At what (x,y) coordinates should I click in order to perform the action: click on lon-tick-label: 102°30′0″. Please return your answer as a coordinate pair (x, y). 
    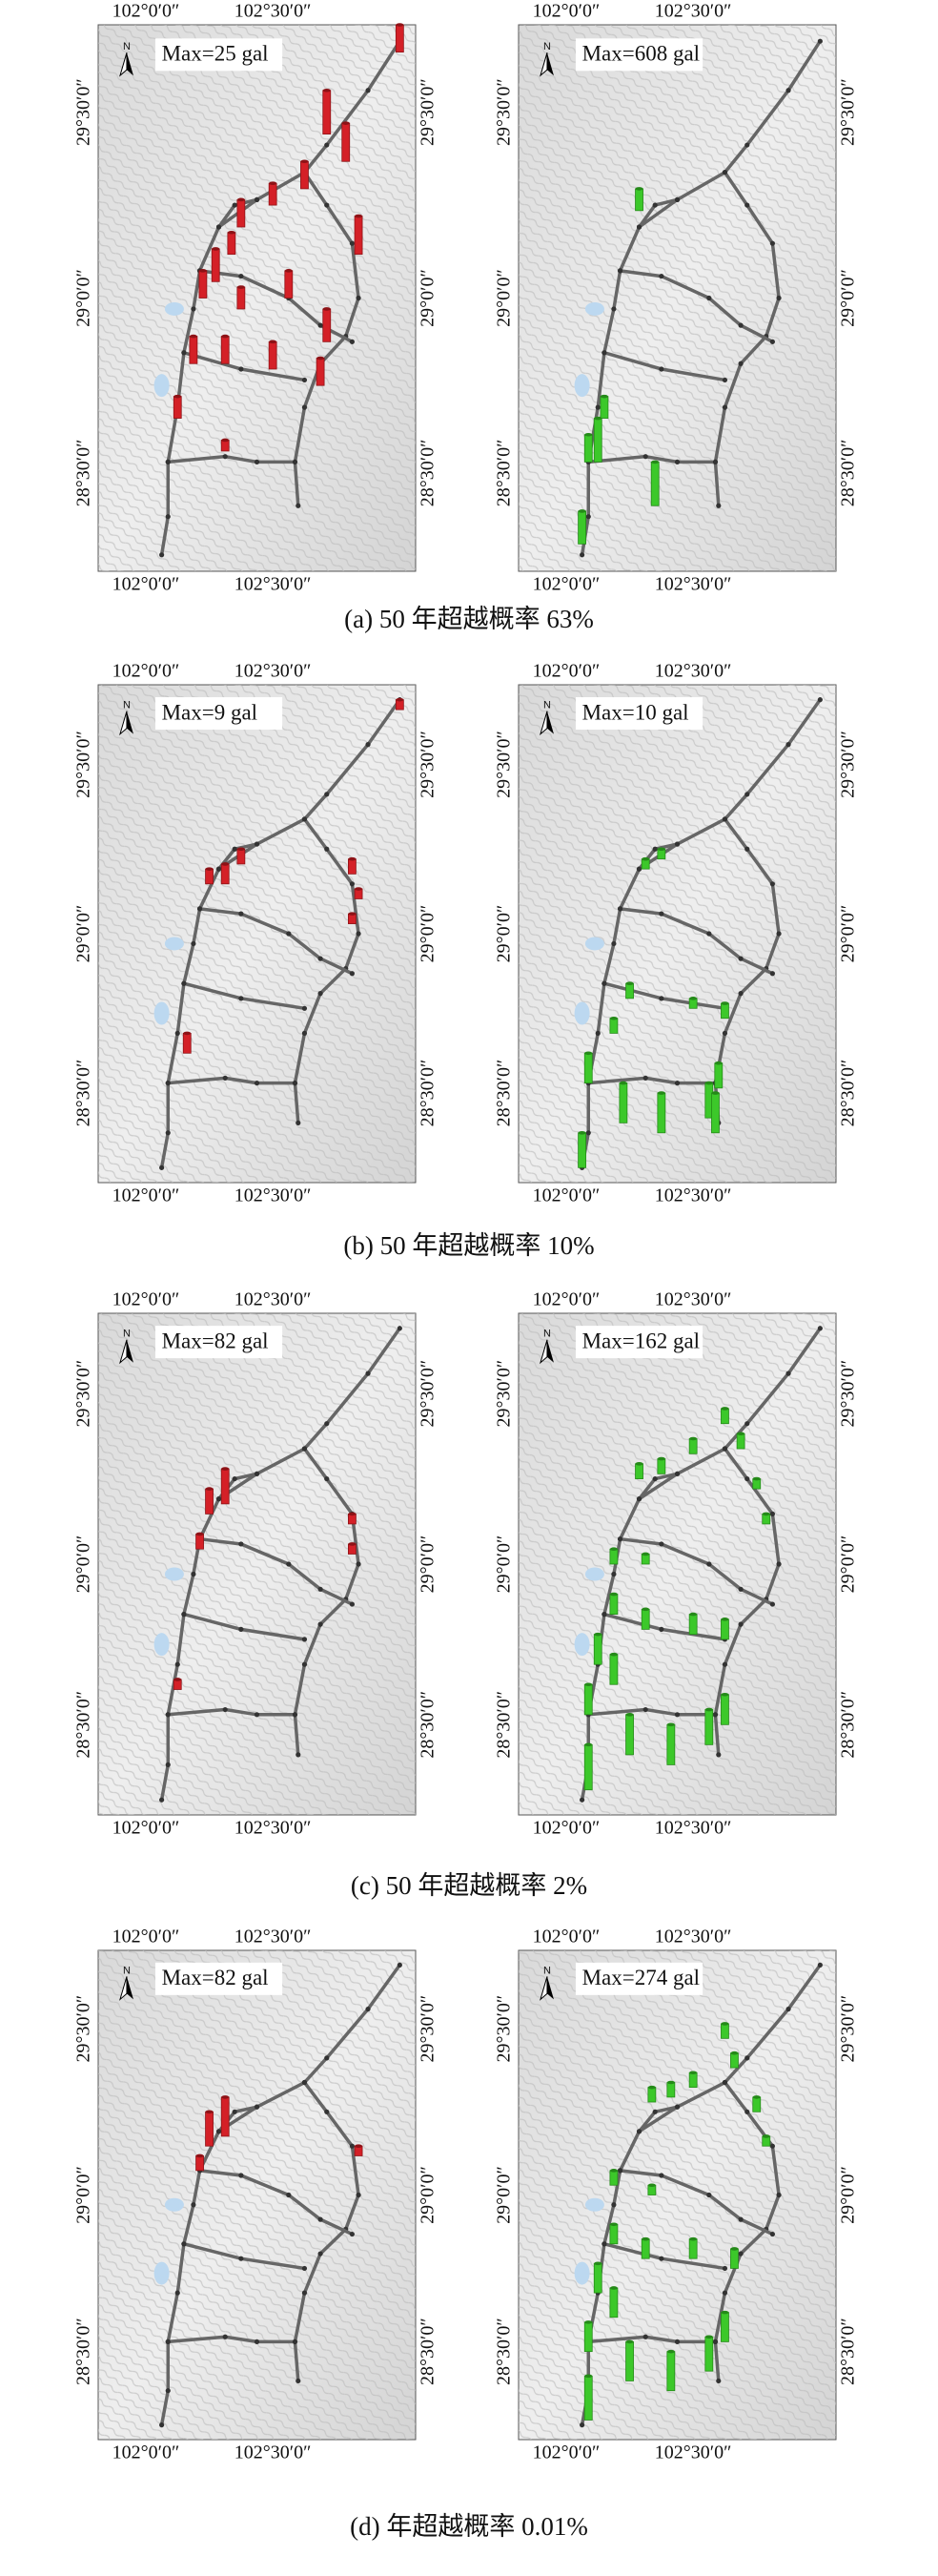
    Looking at the image, I should click on (693, 1299).